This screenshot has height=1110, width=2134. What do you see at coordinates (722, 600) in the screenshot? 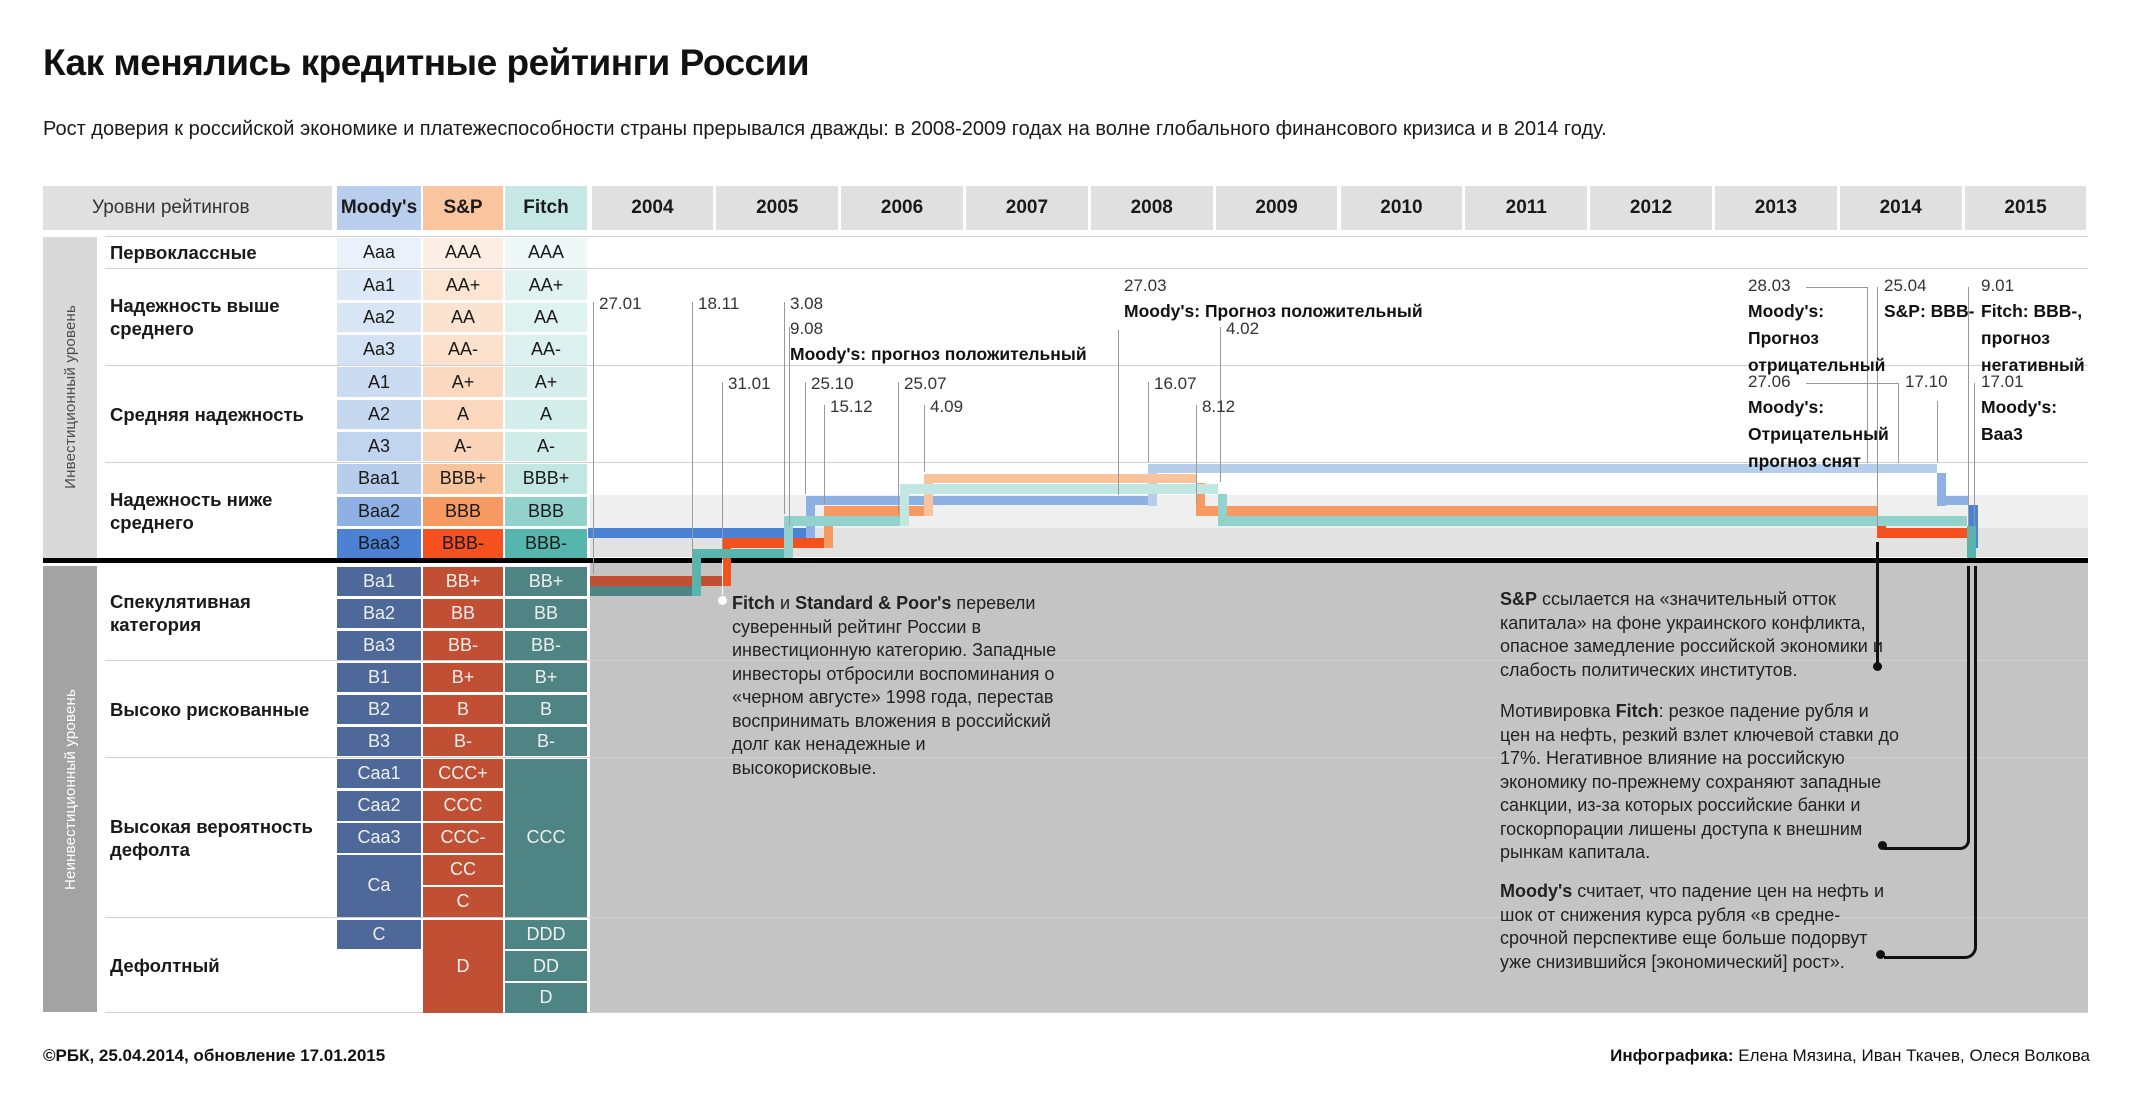
I see `callout-dot` at bounding box center [722, 600].